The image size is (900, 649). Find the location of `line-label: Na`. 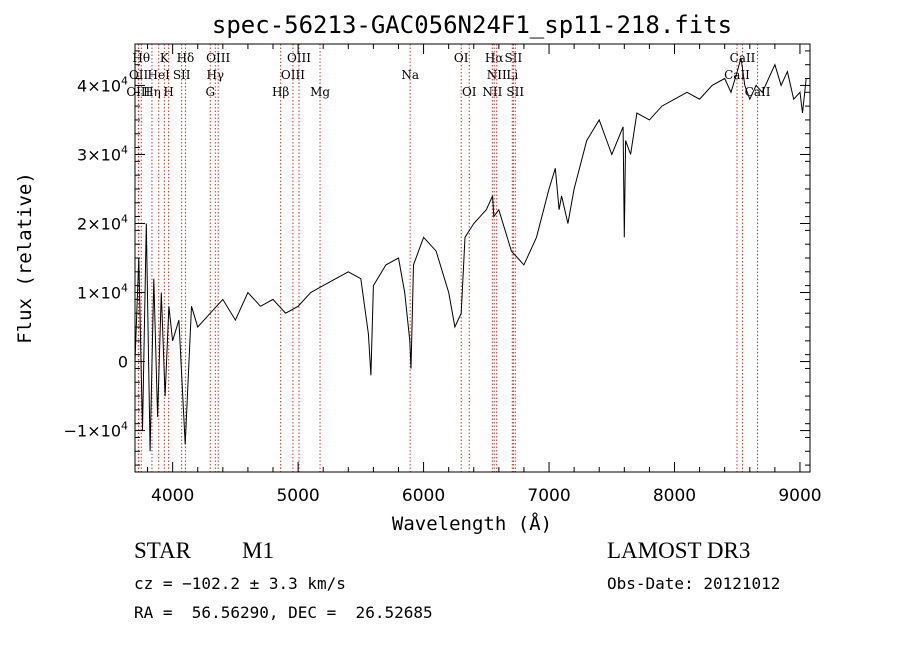

line-label: Na is located at coordinates (410, 75).